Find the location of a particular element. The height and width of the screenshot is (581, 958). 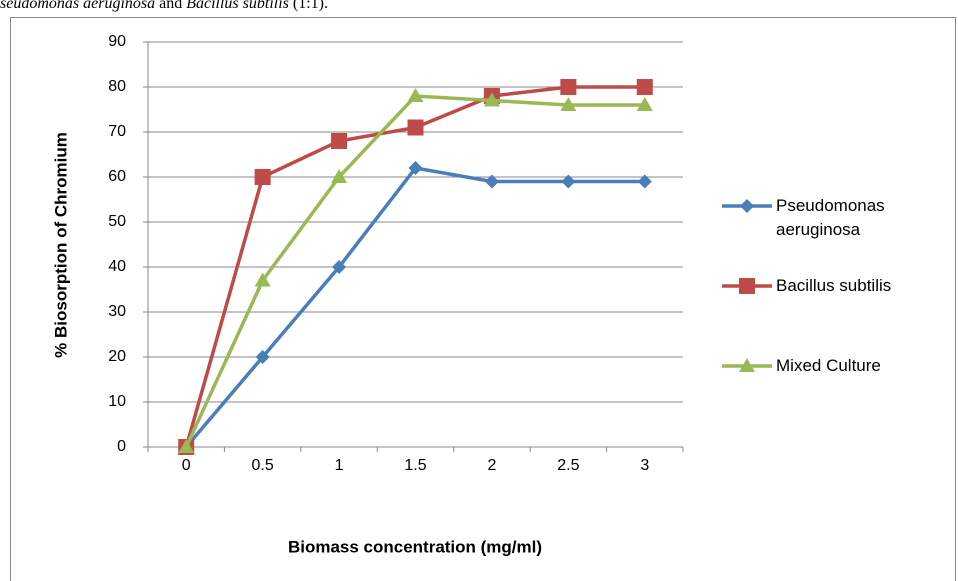

y-tick-label: 20 is located at coordinates (117, 356).